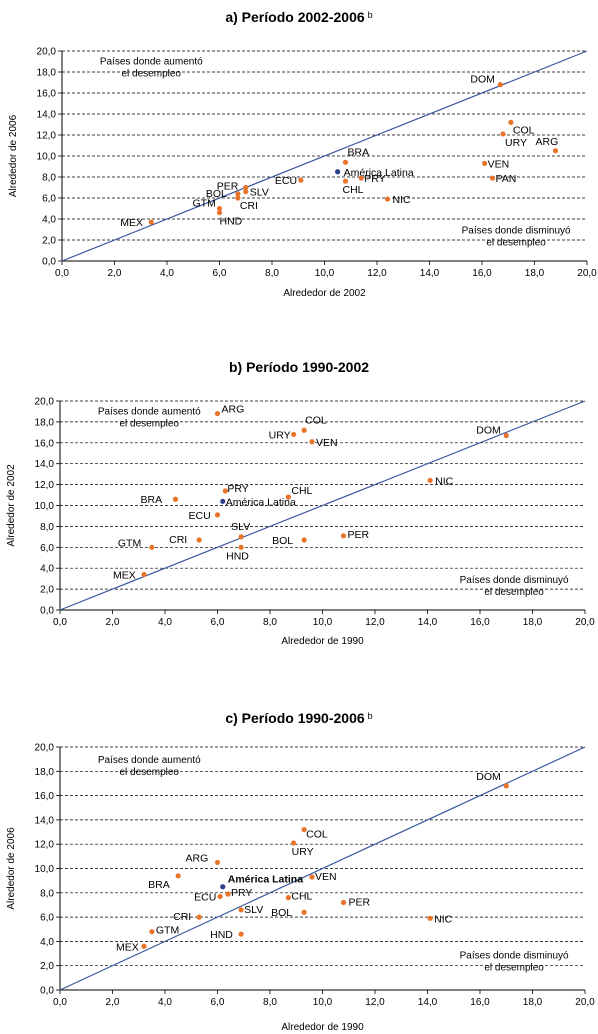  What do you see at coordinates (216, 194) in the screenshot?
I see `data-point-label: BOL` at bounding box center [216, 194].